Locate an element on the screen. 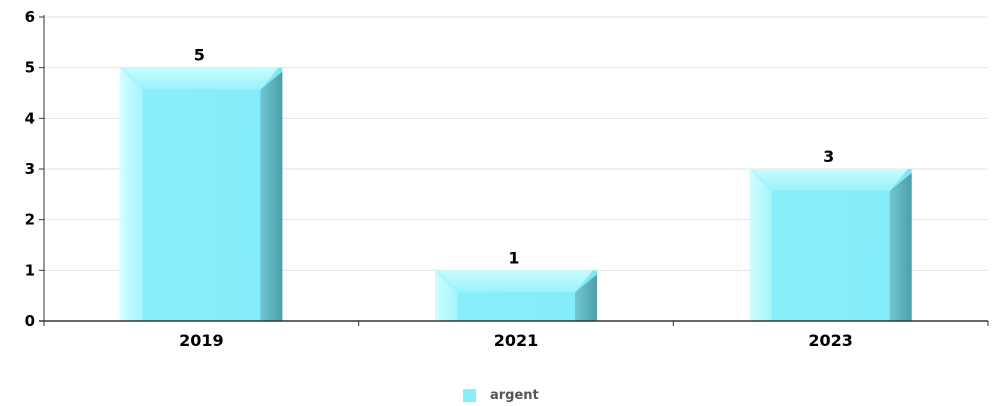 The image size is (998, 406). y-tick-label: 2 is located at coordinates (30, 220).